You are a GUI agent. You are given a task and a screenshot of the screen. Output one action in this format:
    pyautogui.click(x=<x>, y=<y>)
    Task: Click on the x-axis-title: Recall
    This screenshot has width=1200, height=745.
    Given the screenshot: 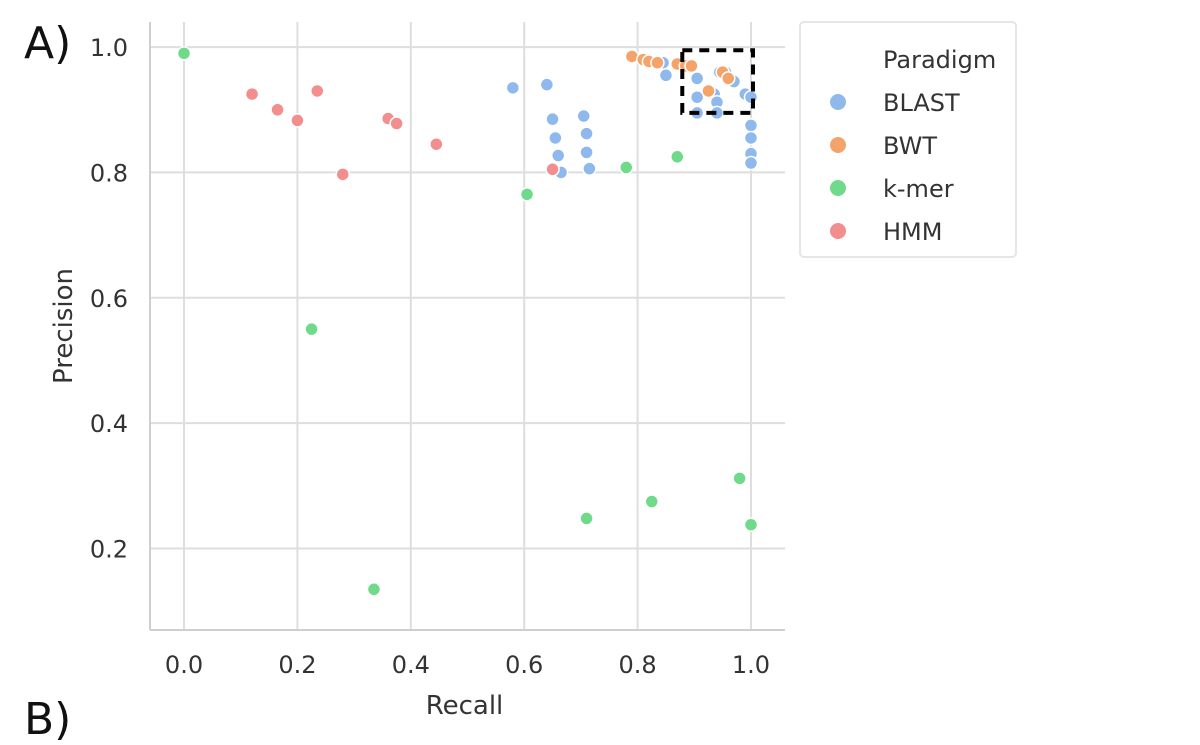 What is the action you would take?
    pyautogui.click(x=465, y=705)
    